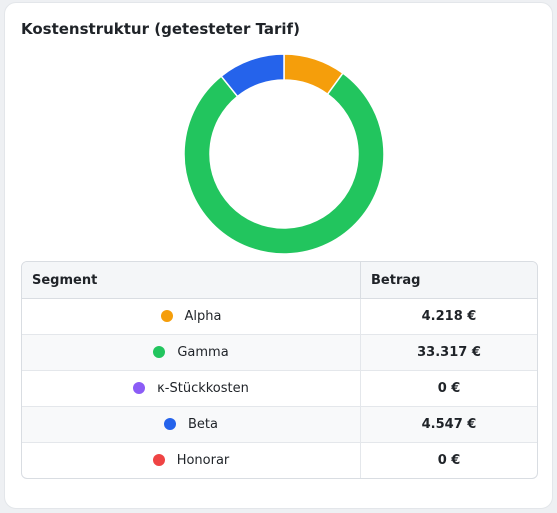 This screenshot has width=557, height=513. What do you see at coordinates (160, 29) in the screenshot?
I see `card-title: Kostenstruktur (getesteter Tarif)` at bounding box center [160, 29].